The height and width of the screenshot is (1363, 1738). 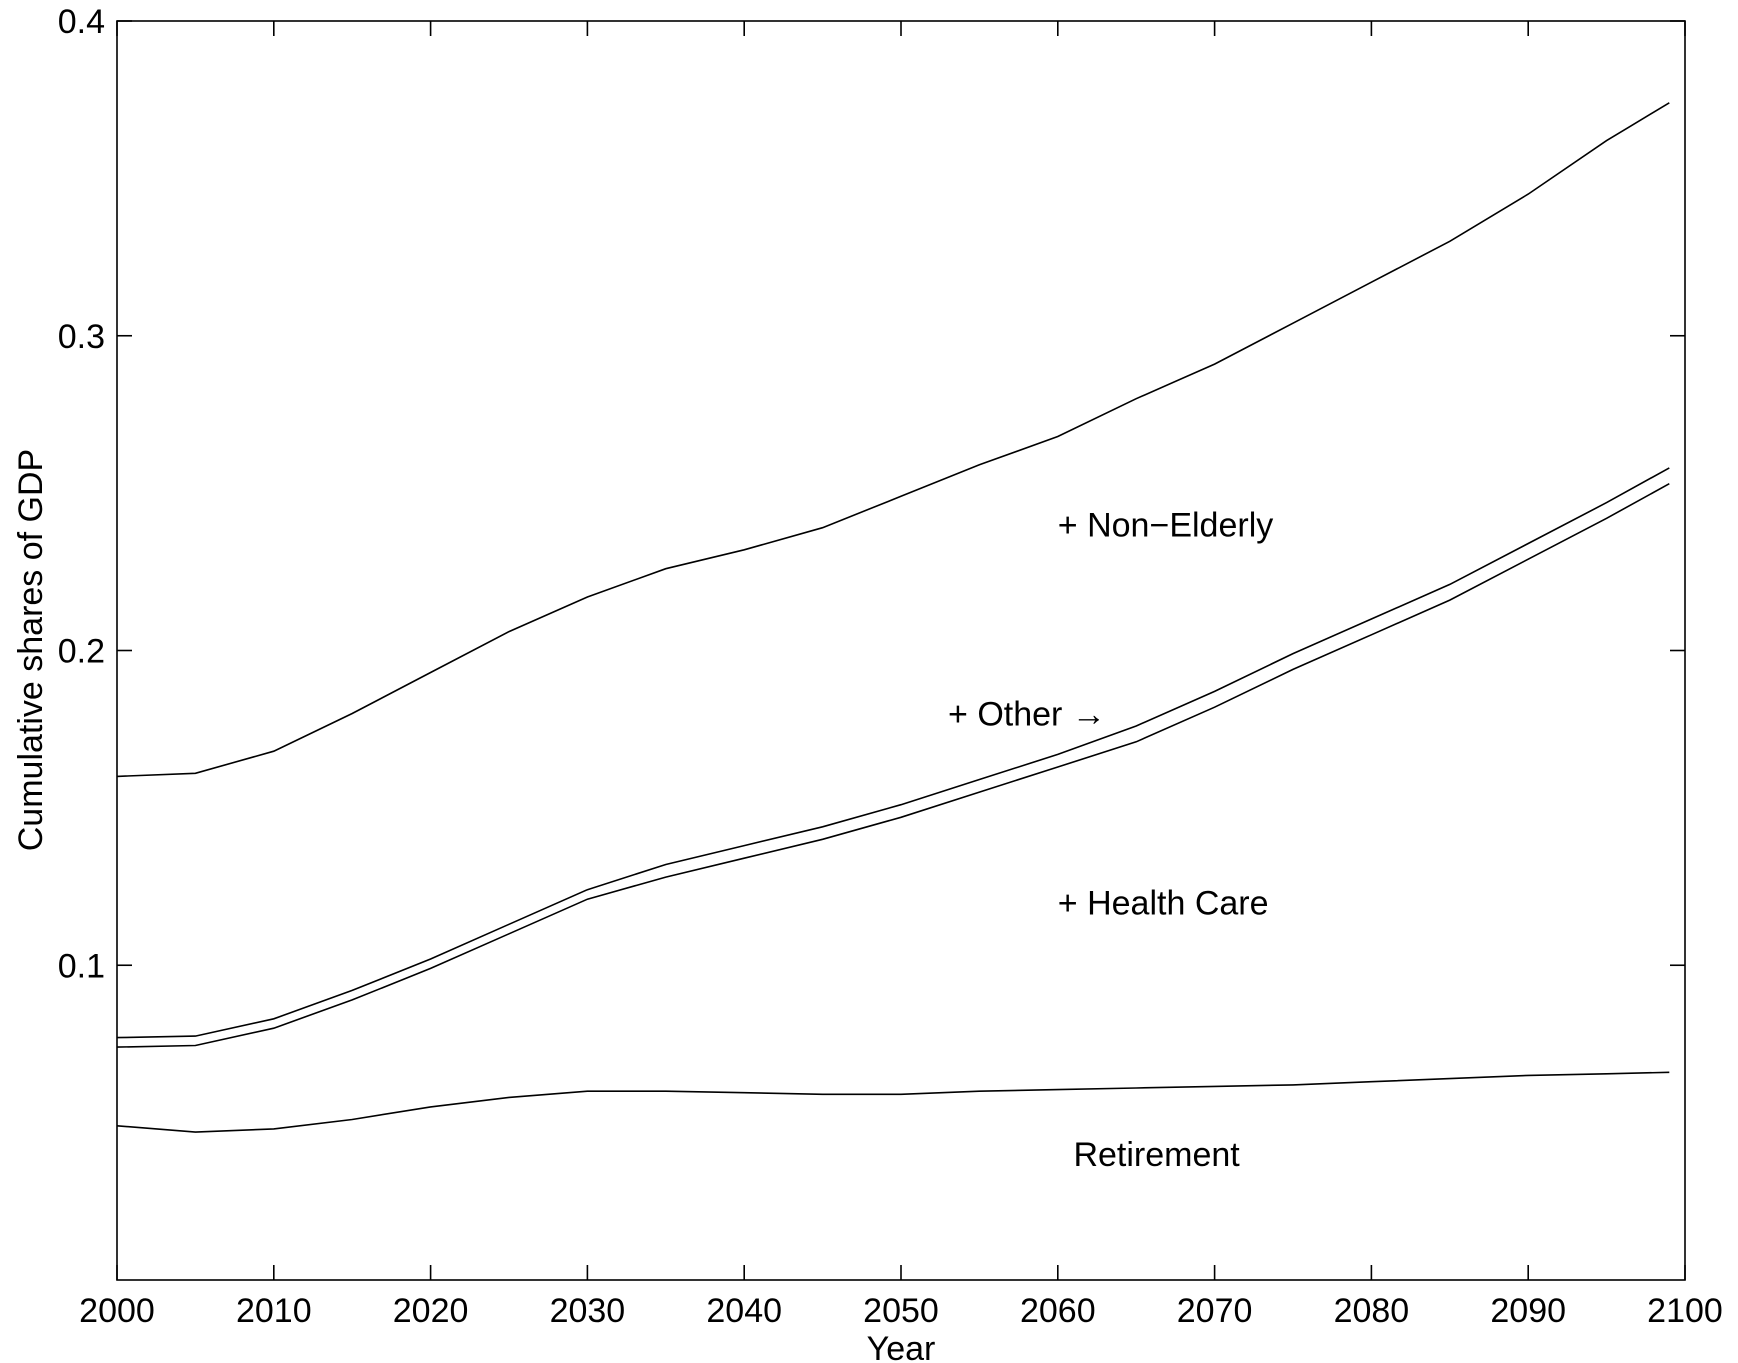 I want to click on y-tick-label-1: 0.2, so click(x=81, y=652).